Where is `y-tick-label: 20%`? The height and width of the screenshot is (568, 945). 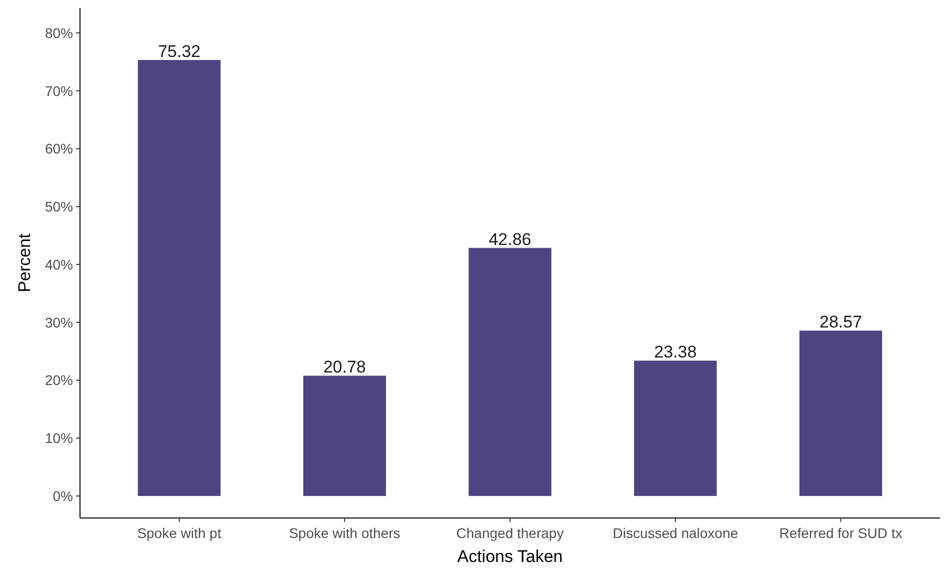 y-tick-label: 20% is located at coordinates (58, 380).